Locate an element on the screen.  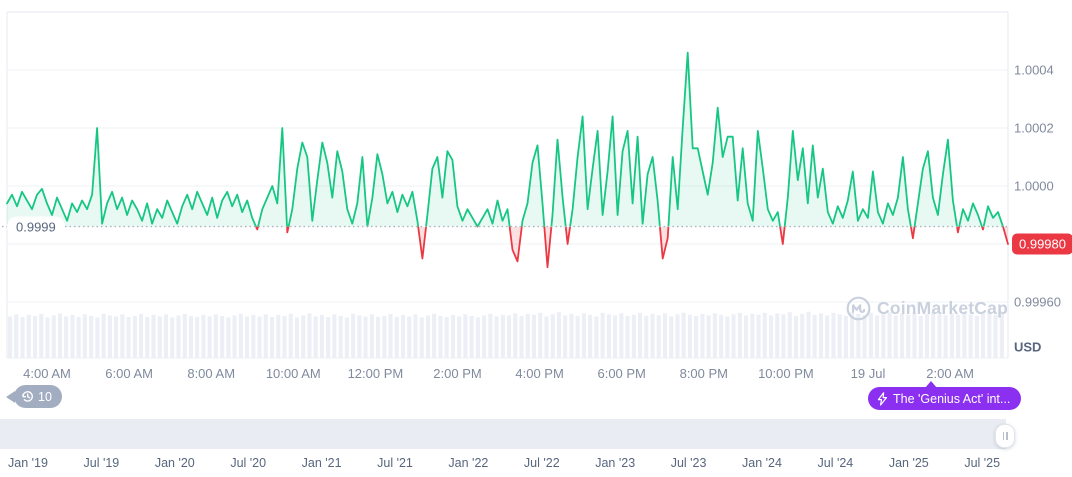
timeline-tick-label: Jul '21 is located at coordinates (395, 463).